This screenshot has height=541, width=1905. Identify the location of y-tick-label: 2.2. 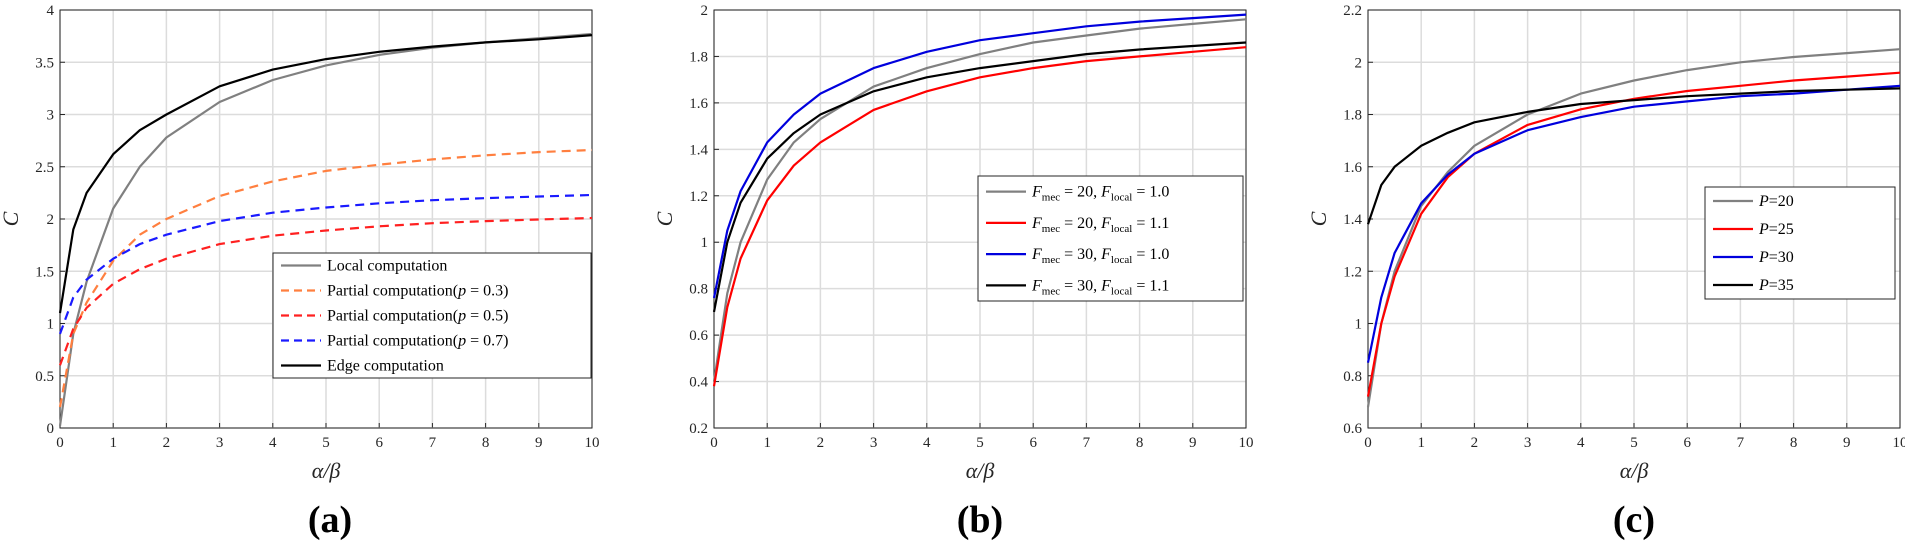
(1352, 11).